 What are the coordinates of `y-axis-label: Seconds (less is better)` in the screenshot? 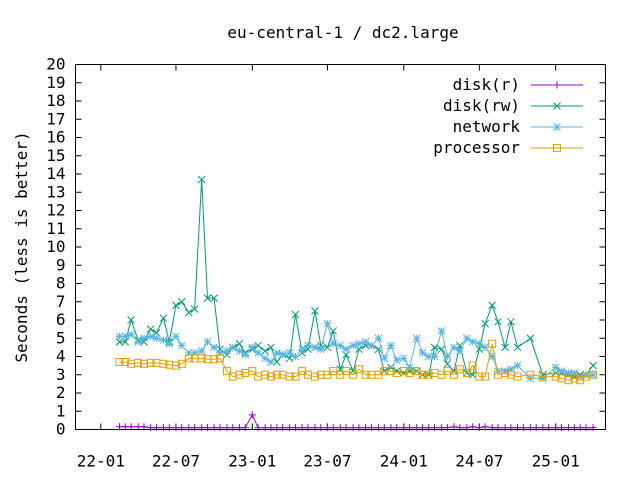 It's located at (21, 246).